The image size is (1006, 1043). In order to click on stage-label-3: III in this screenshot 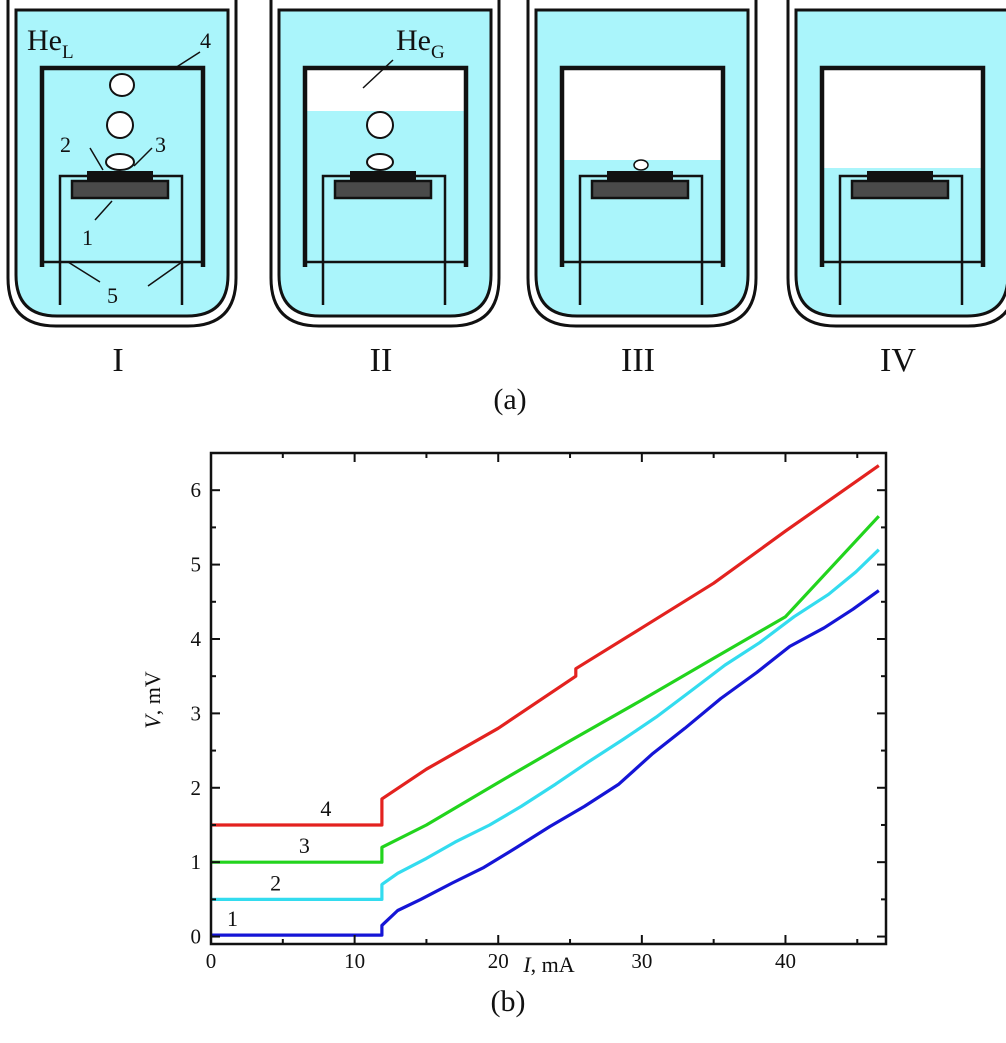, I will do `click(638, 360)`.